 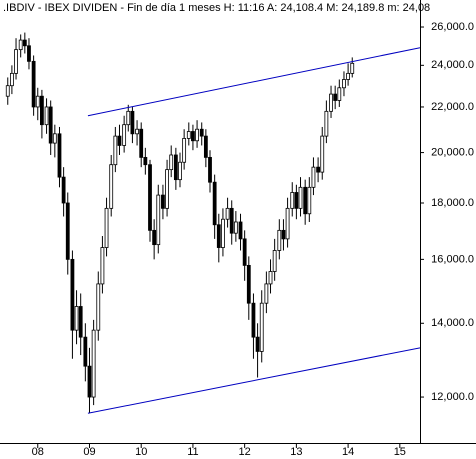 I want to click on x-tick-label: 11, so click(x=192, y=452).